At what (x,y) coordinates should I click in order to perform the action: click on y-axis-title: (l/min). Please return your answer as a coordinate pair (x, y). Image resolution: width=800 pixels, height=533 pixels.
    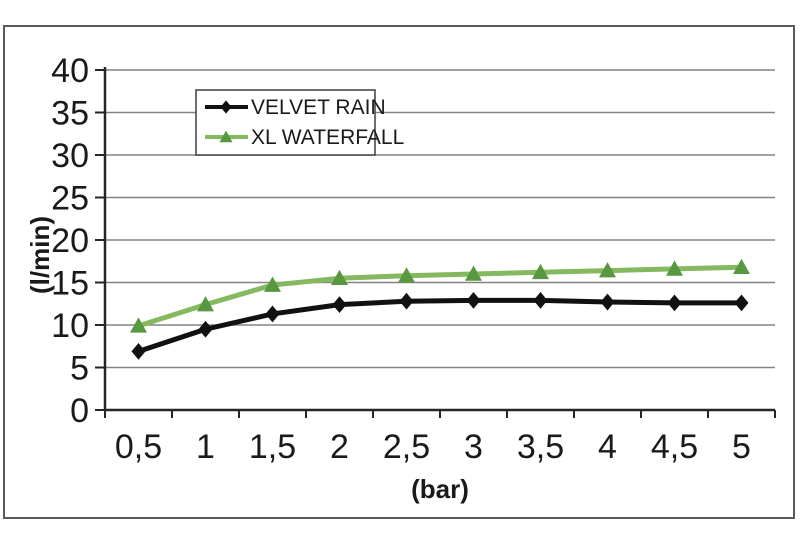
    Looking at the image, I should click on (40, 255).